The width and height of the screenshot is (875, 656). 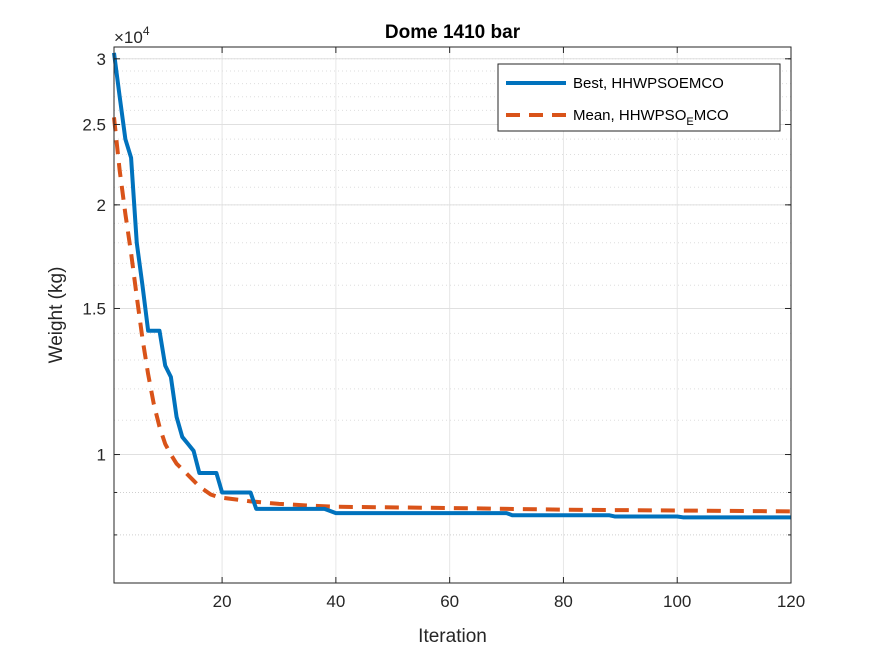 I want to click on chart-title: Dome 1410 bar, so click(x=453, y=32).